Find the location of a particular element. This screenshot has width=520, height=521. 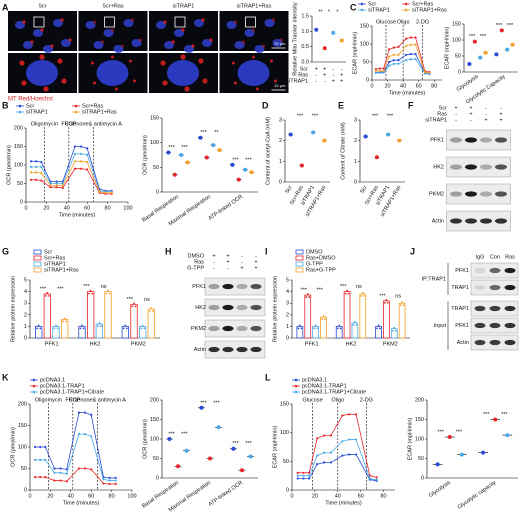

y-axis-label: Content of Citrate (mM) is located at coordinates (343, 151).